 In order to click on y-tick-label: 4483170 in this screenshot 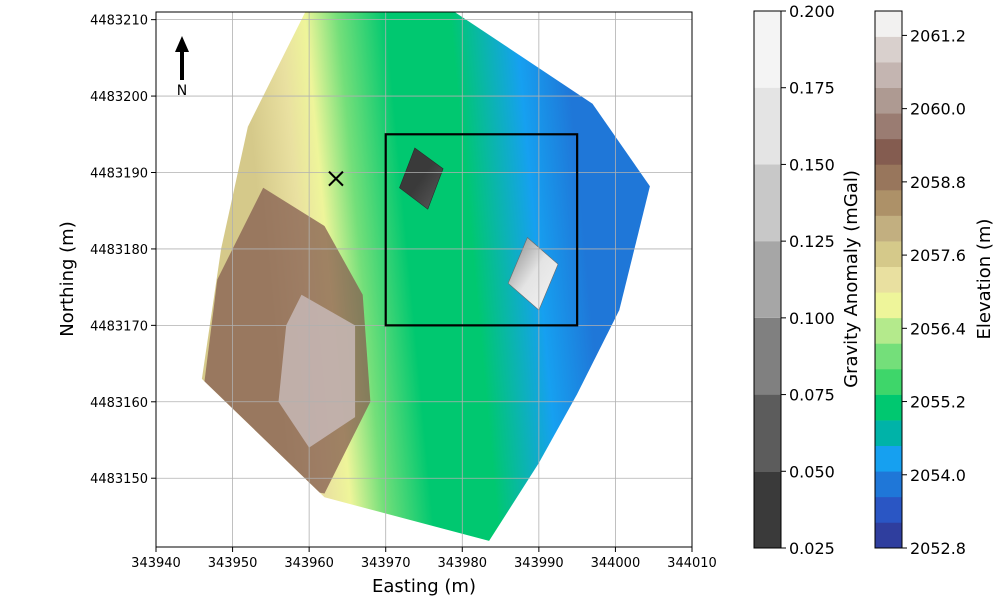, I will do `click(119, 326)`.